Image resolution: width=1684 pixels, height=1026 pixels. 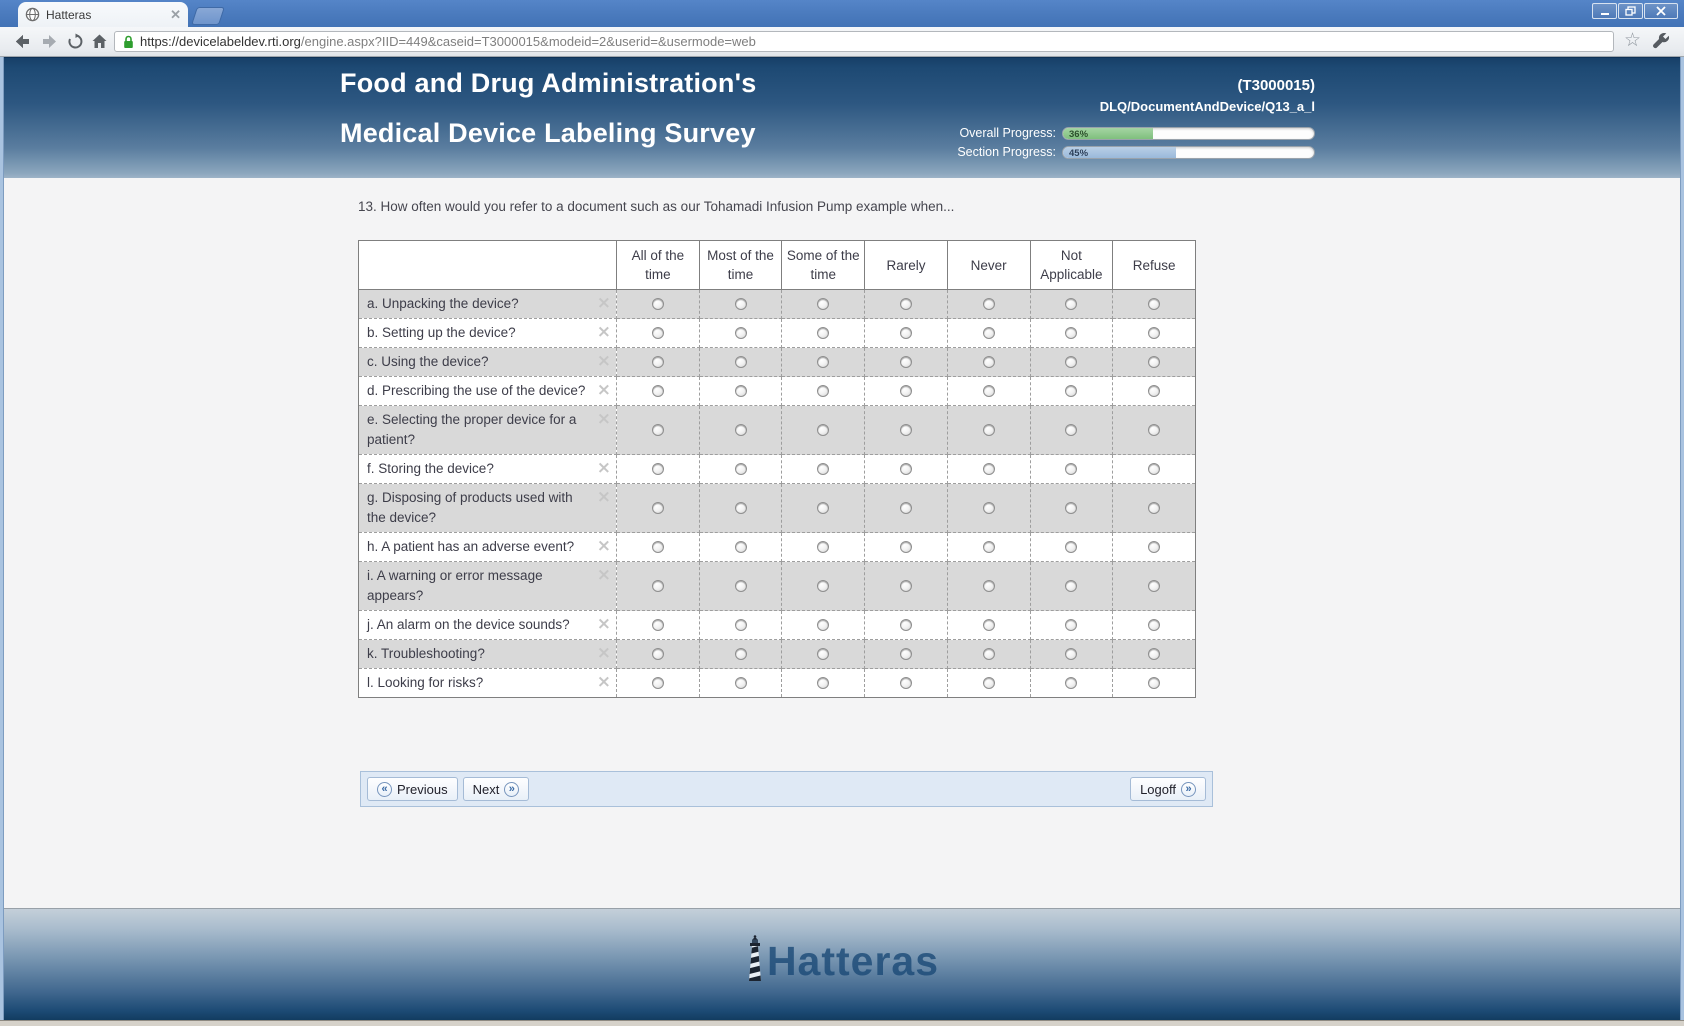 I want to click on back-button-icon, so click(x=22, y=41).